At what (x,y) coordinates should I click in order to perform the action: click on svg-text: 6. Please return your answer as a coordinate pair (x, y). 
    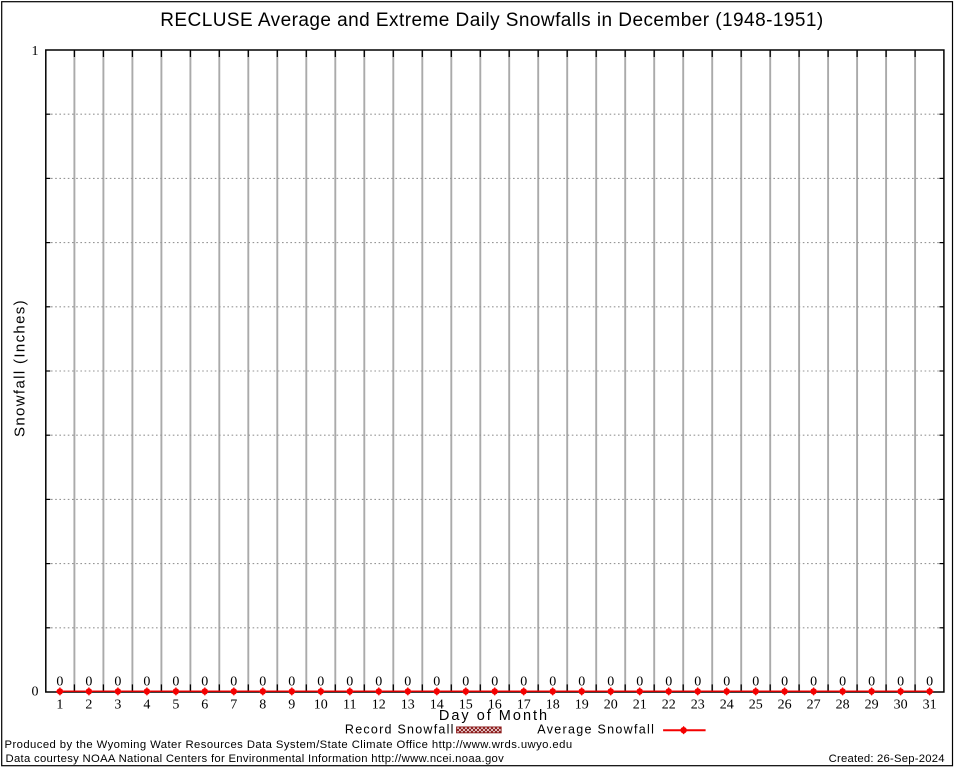
    Looking at the image, I should click on (204, 705).